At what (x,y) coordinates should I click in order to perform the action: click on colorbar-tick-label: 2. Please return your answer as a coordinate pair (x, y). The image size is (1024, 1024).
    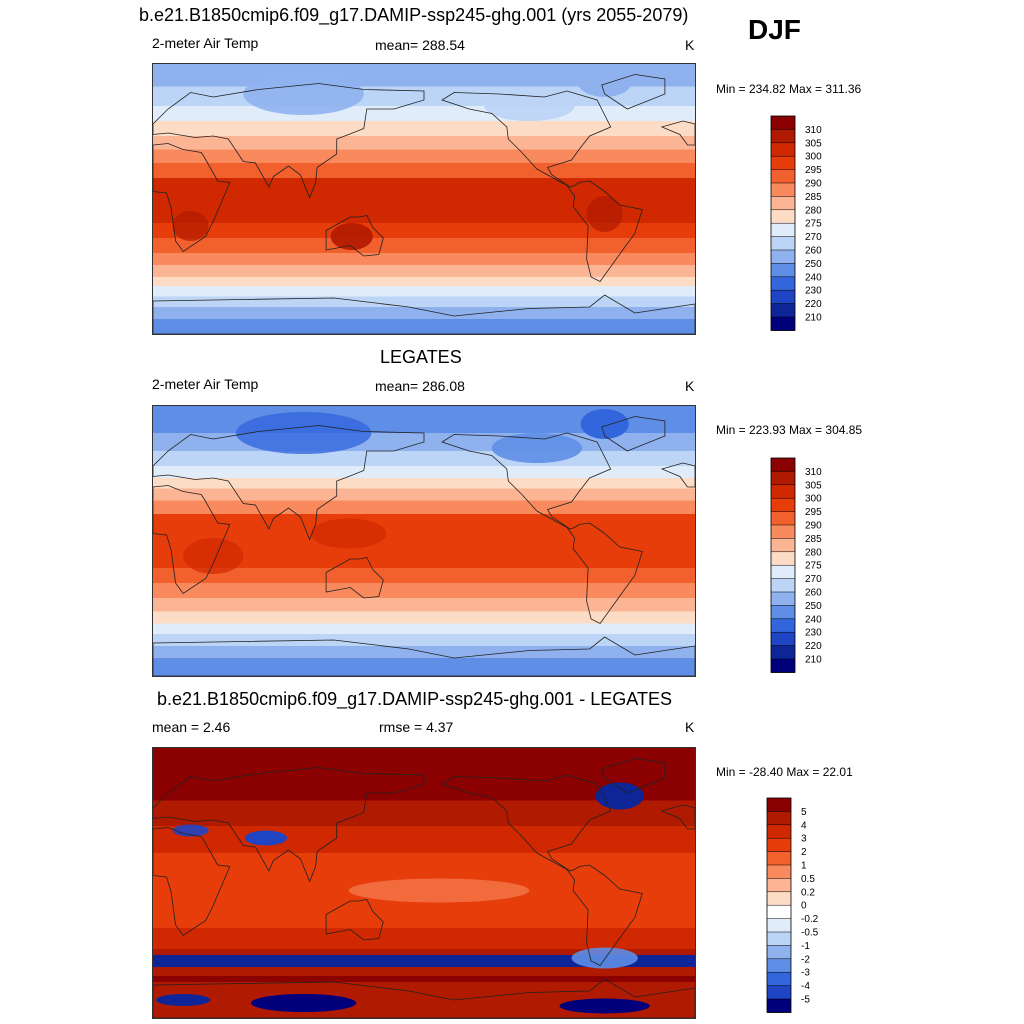
    Looking at the image, I should click on (804, 852).